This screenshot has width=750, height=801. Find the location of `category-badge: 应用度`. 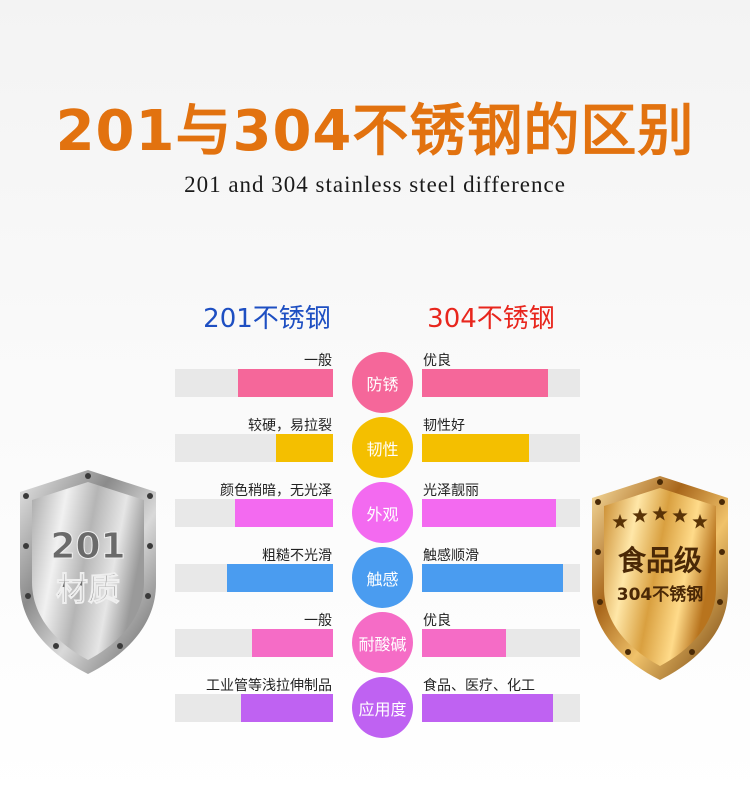

category-badge: 应用度 is located at coordinates (382, 707).